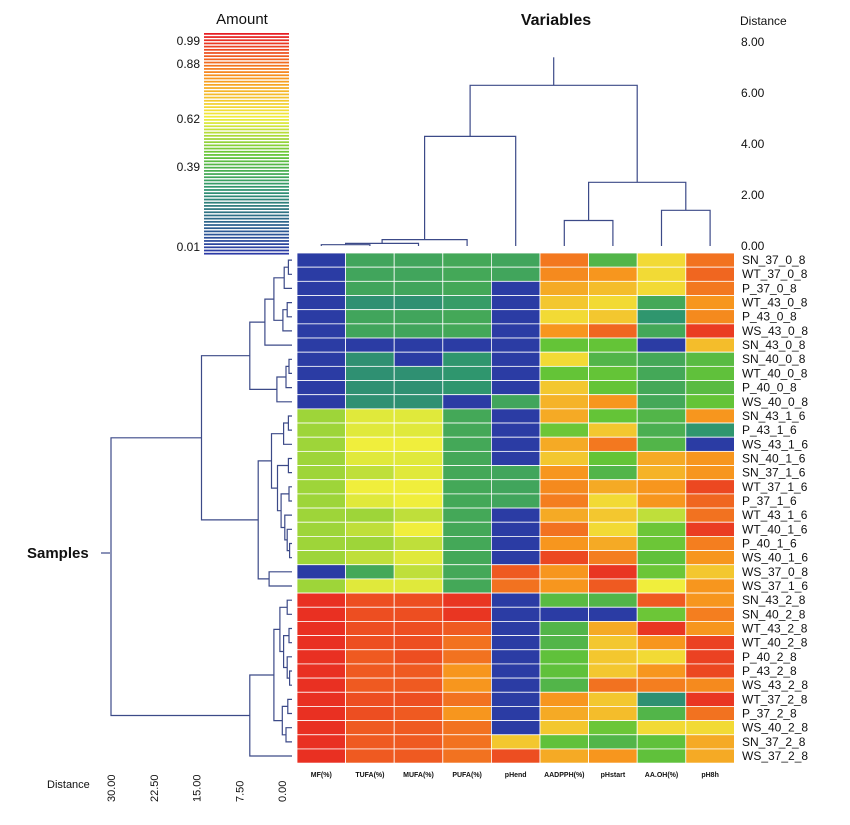  What do you see at coordinates (418, 775) in the screenshot?
I see `column-label: MUFA(%)` at bounding box center [418, 775].